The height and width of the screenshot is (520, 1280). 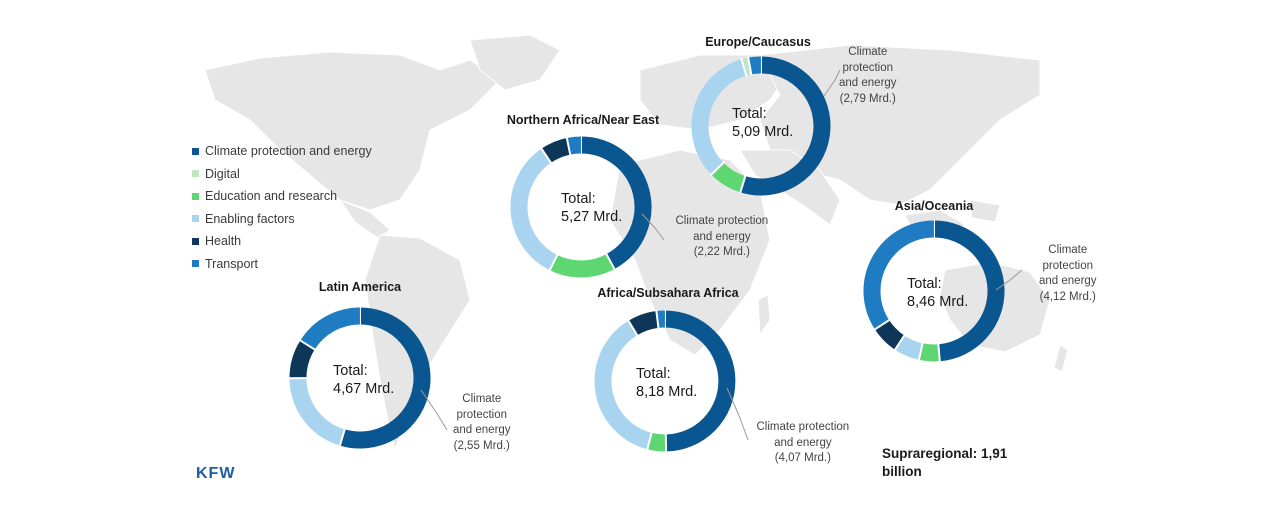 I want to click on legend-item: Health, so click(x=282, y=241).